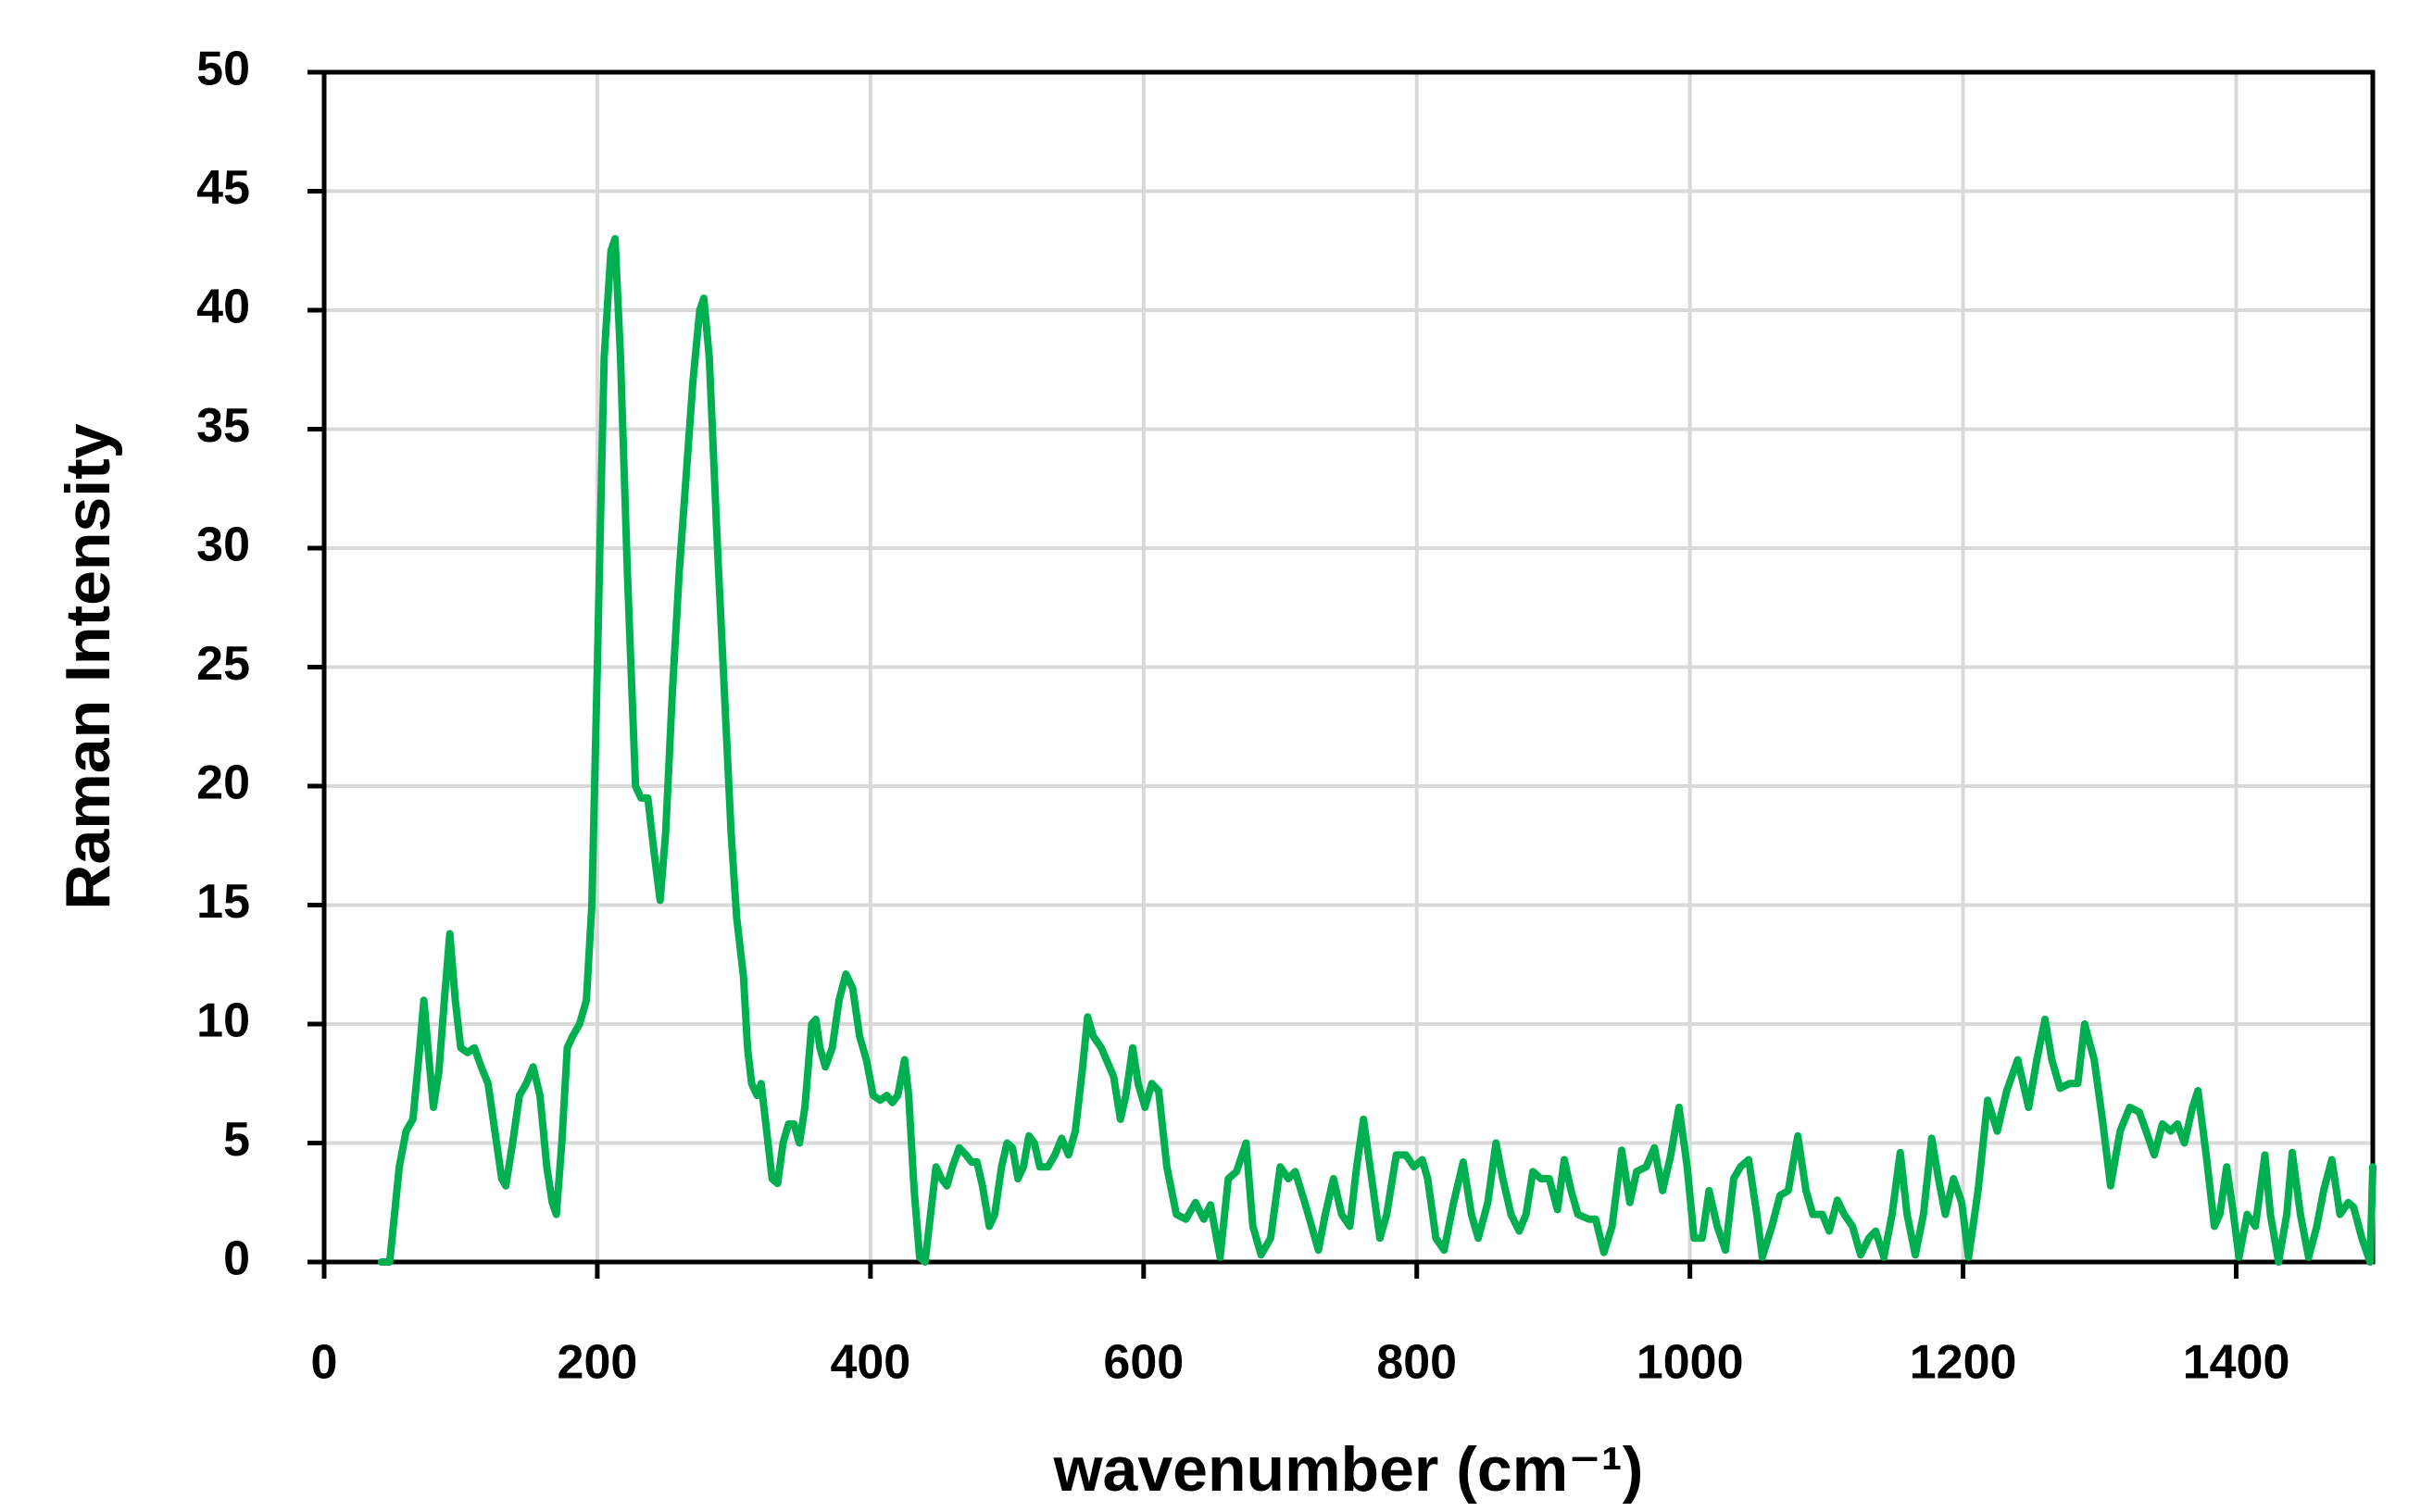  What do you see at coordinates (223, 664) in the screenshot?
I see `y-tick-label: 25` at bounding box center [223, 664].